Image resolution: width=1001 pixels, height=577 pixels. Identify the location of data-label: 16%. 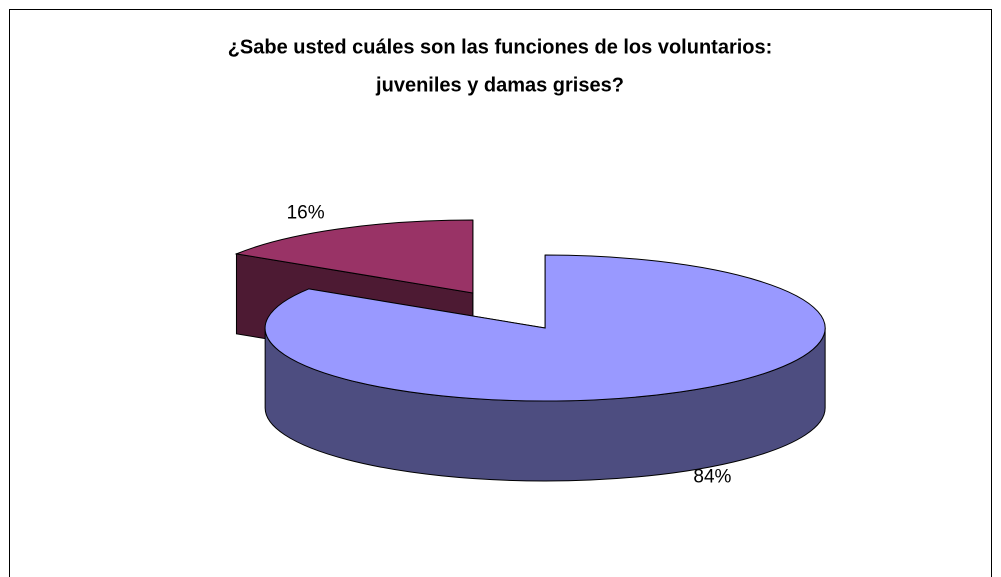
(306, 213).